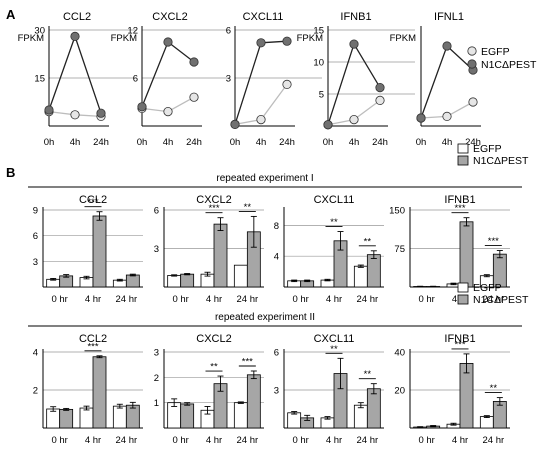  What do you see at coordinates (321, 95) in the screenshot?
I see `y-tick-label: 5` at bounding box center [321, 95].